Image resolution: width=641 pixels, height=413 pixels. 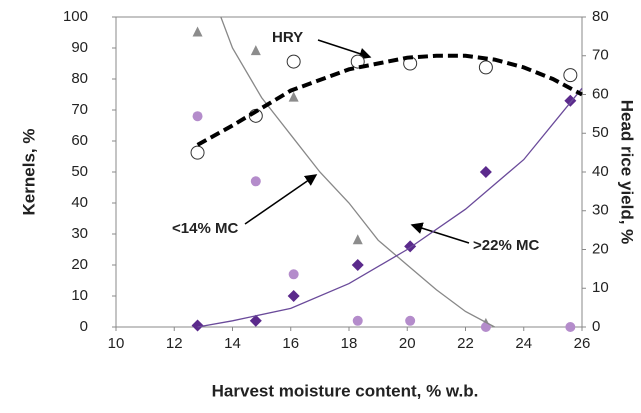 I want to click on x-axis-title: Harvest moisture content, % w.b., so click(x=345, y=390).